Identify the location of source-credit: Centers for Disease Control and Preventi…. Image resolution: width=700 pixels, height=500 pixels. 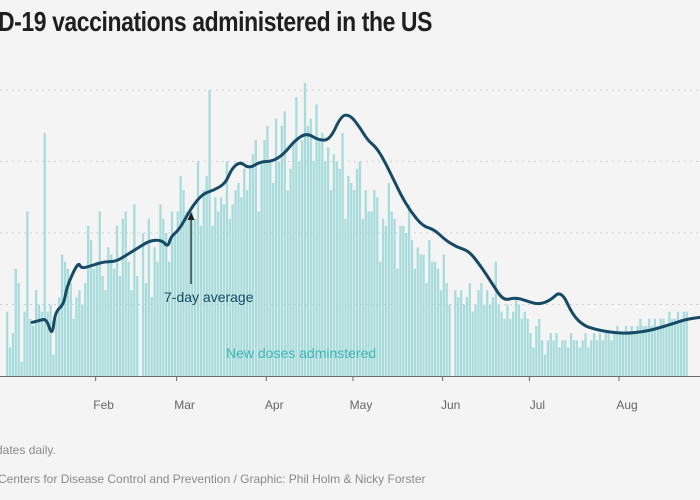
(213, 479).